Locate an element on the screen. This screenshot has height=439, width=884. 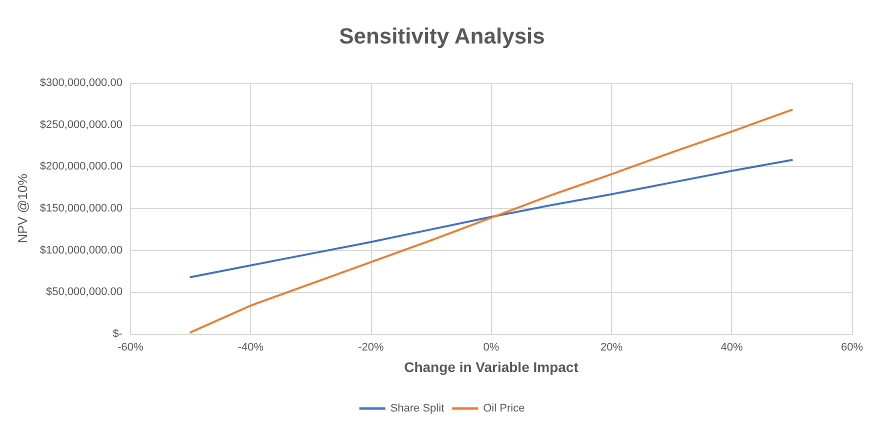
chart-title: Sensitivity Analysis is located at coordinates (442, 36).